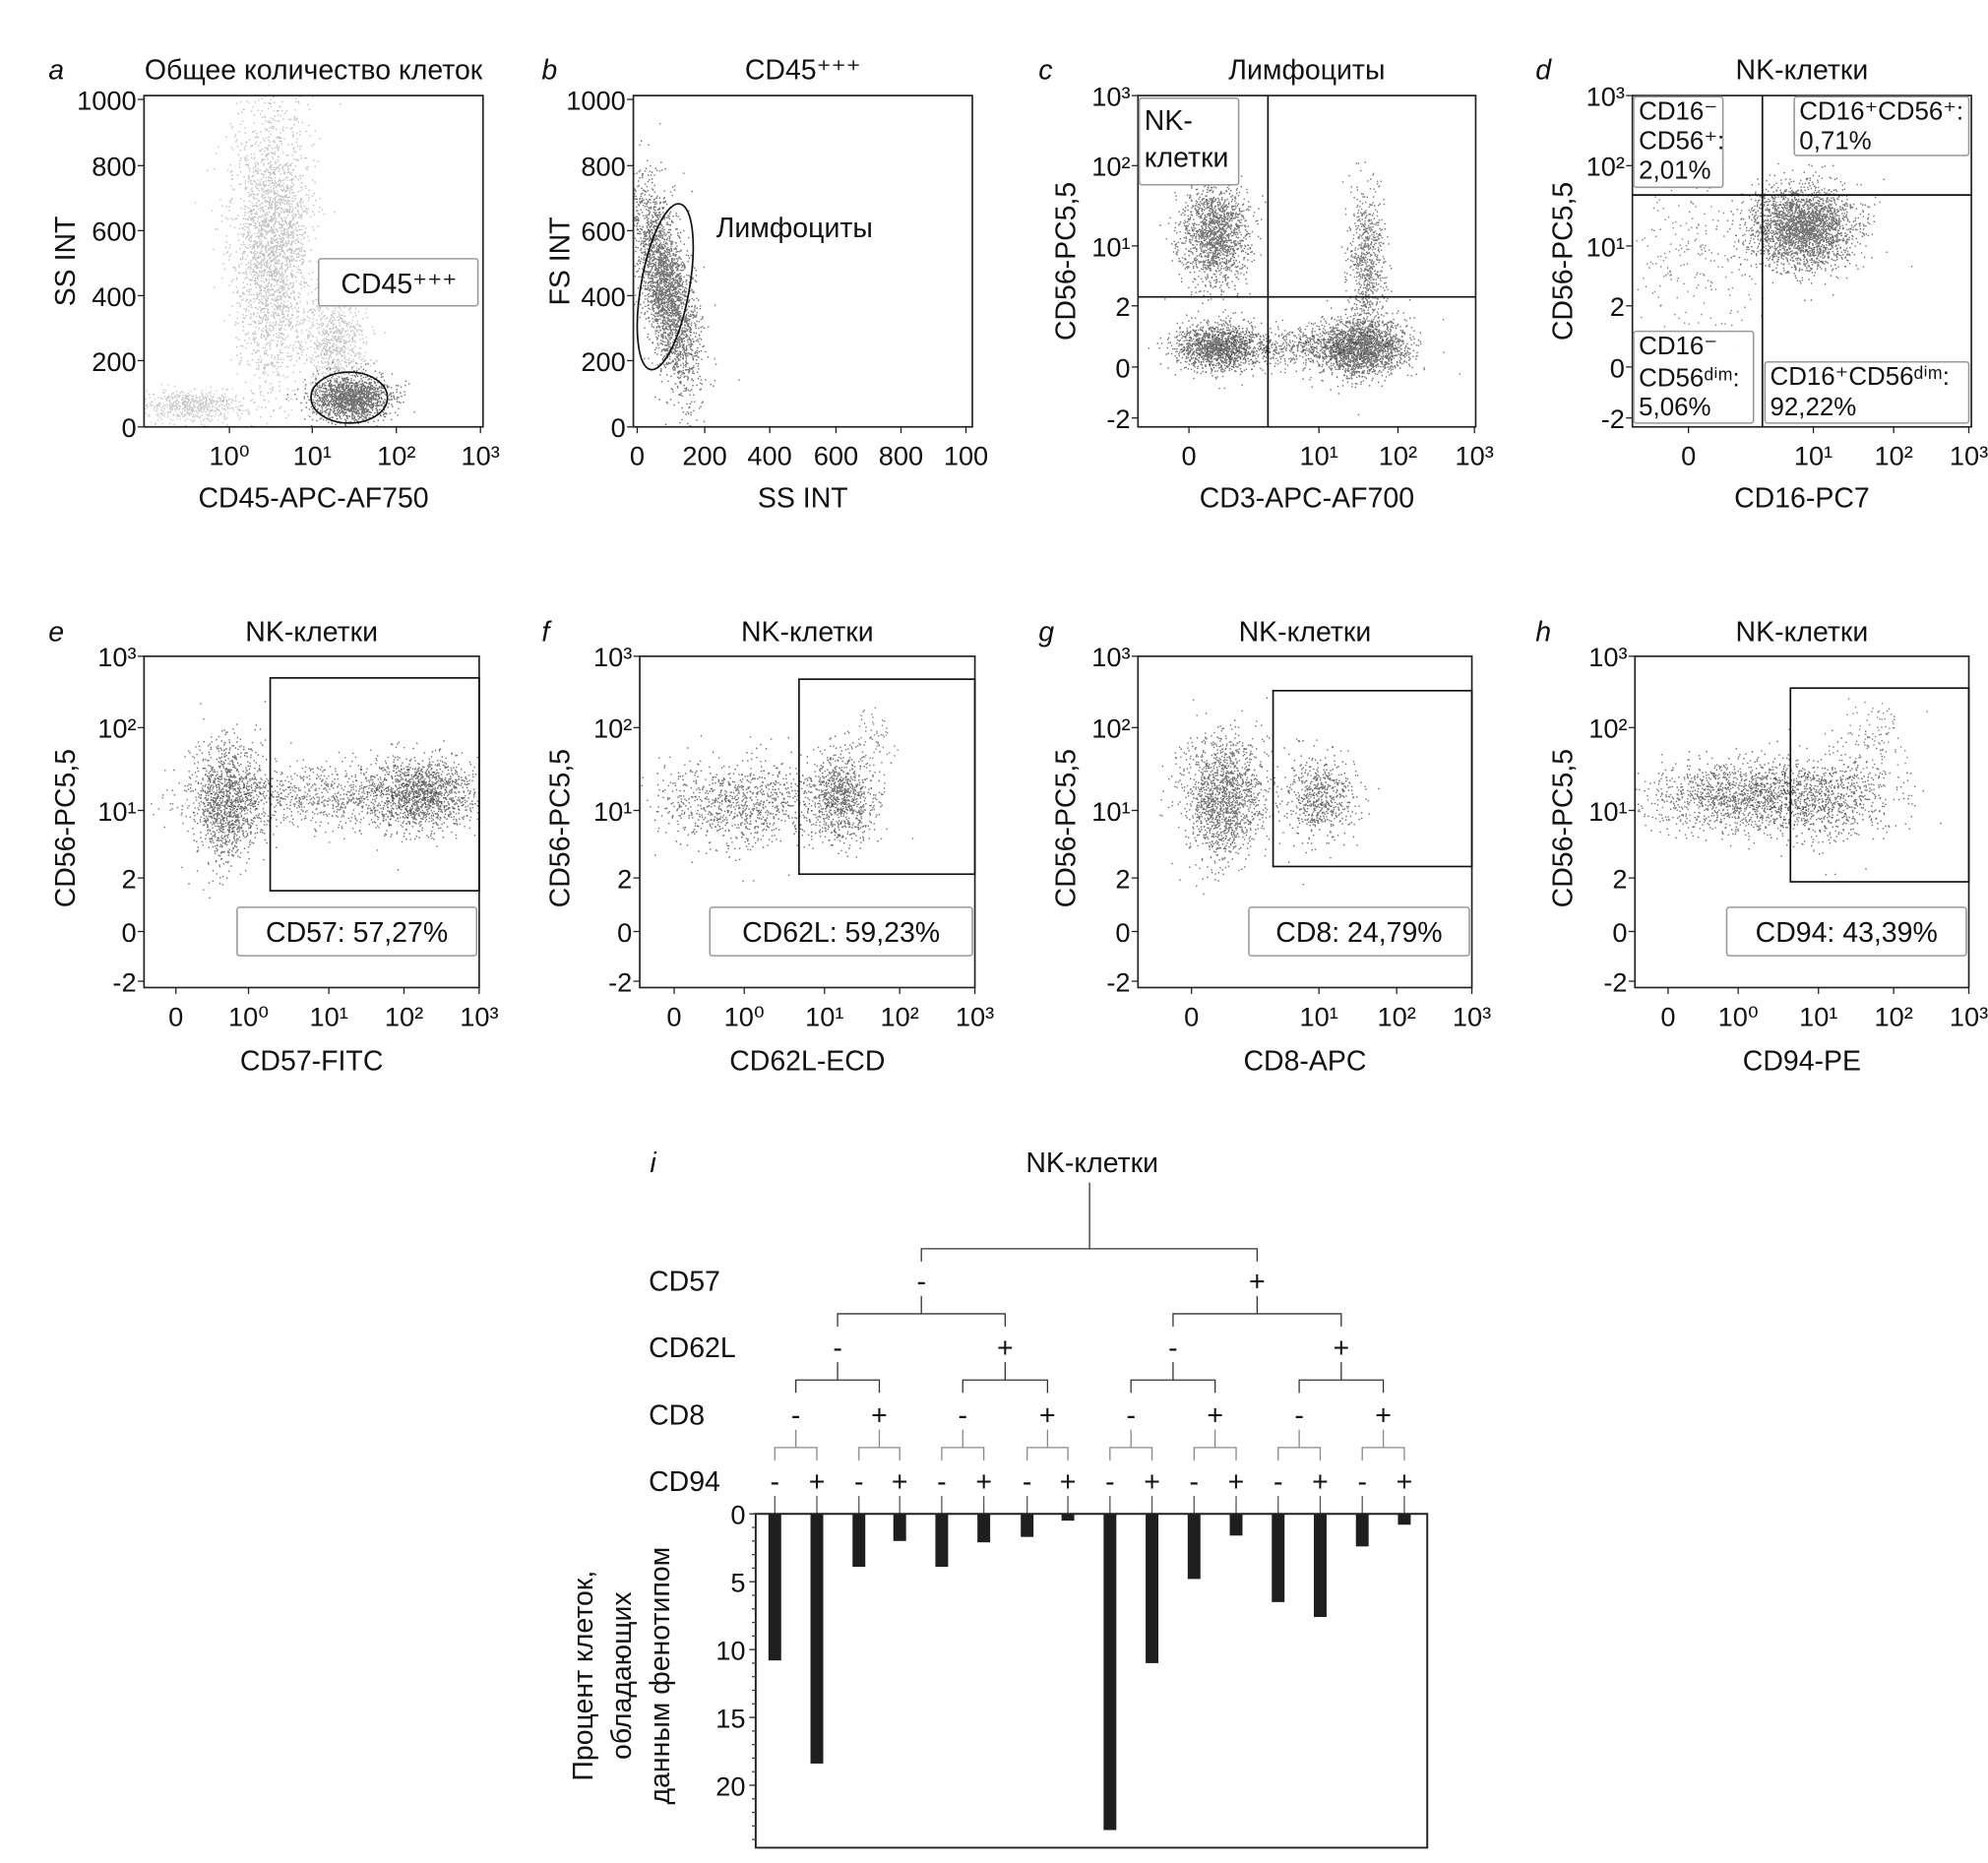 This screenshot has width=1988, height=1863. Describe the element at coordinates (56, 70) in the screenshot. I see `panel-letter: a` at that location.